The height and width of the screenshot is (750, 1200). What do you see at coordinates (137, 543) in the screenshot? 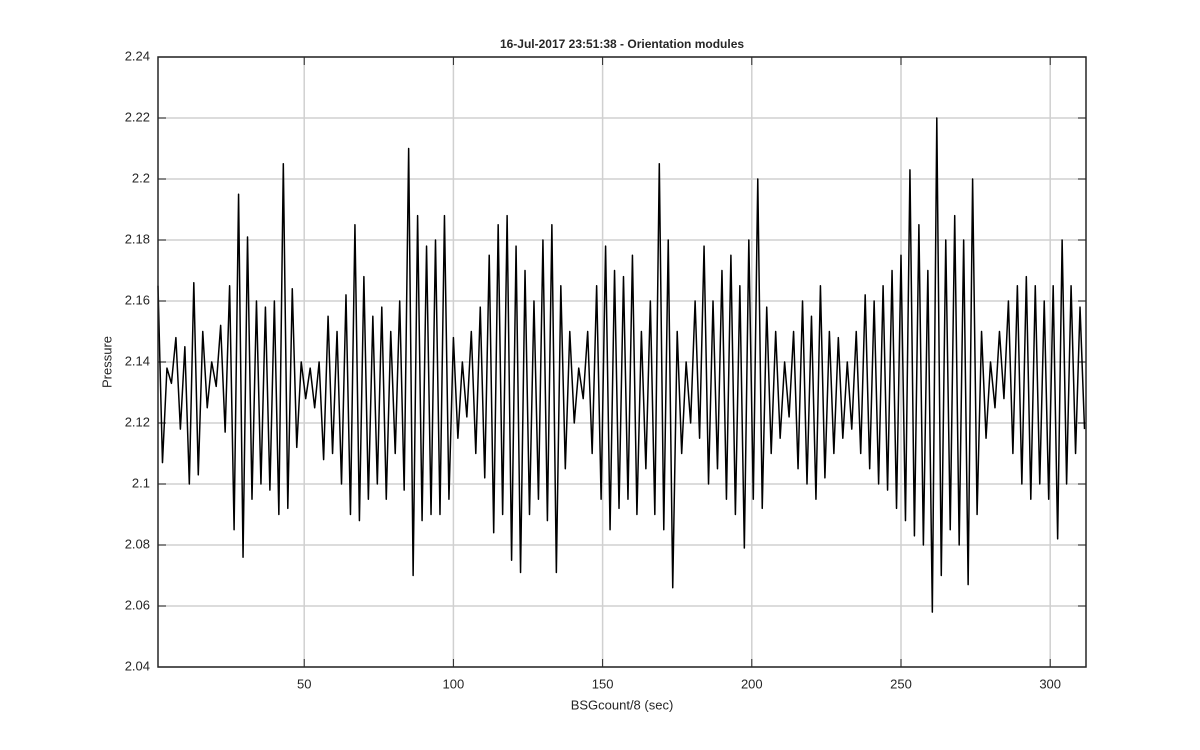
I see `y-tick-label: 2.08` at bounding box center [137, 543].